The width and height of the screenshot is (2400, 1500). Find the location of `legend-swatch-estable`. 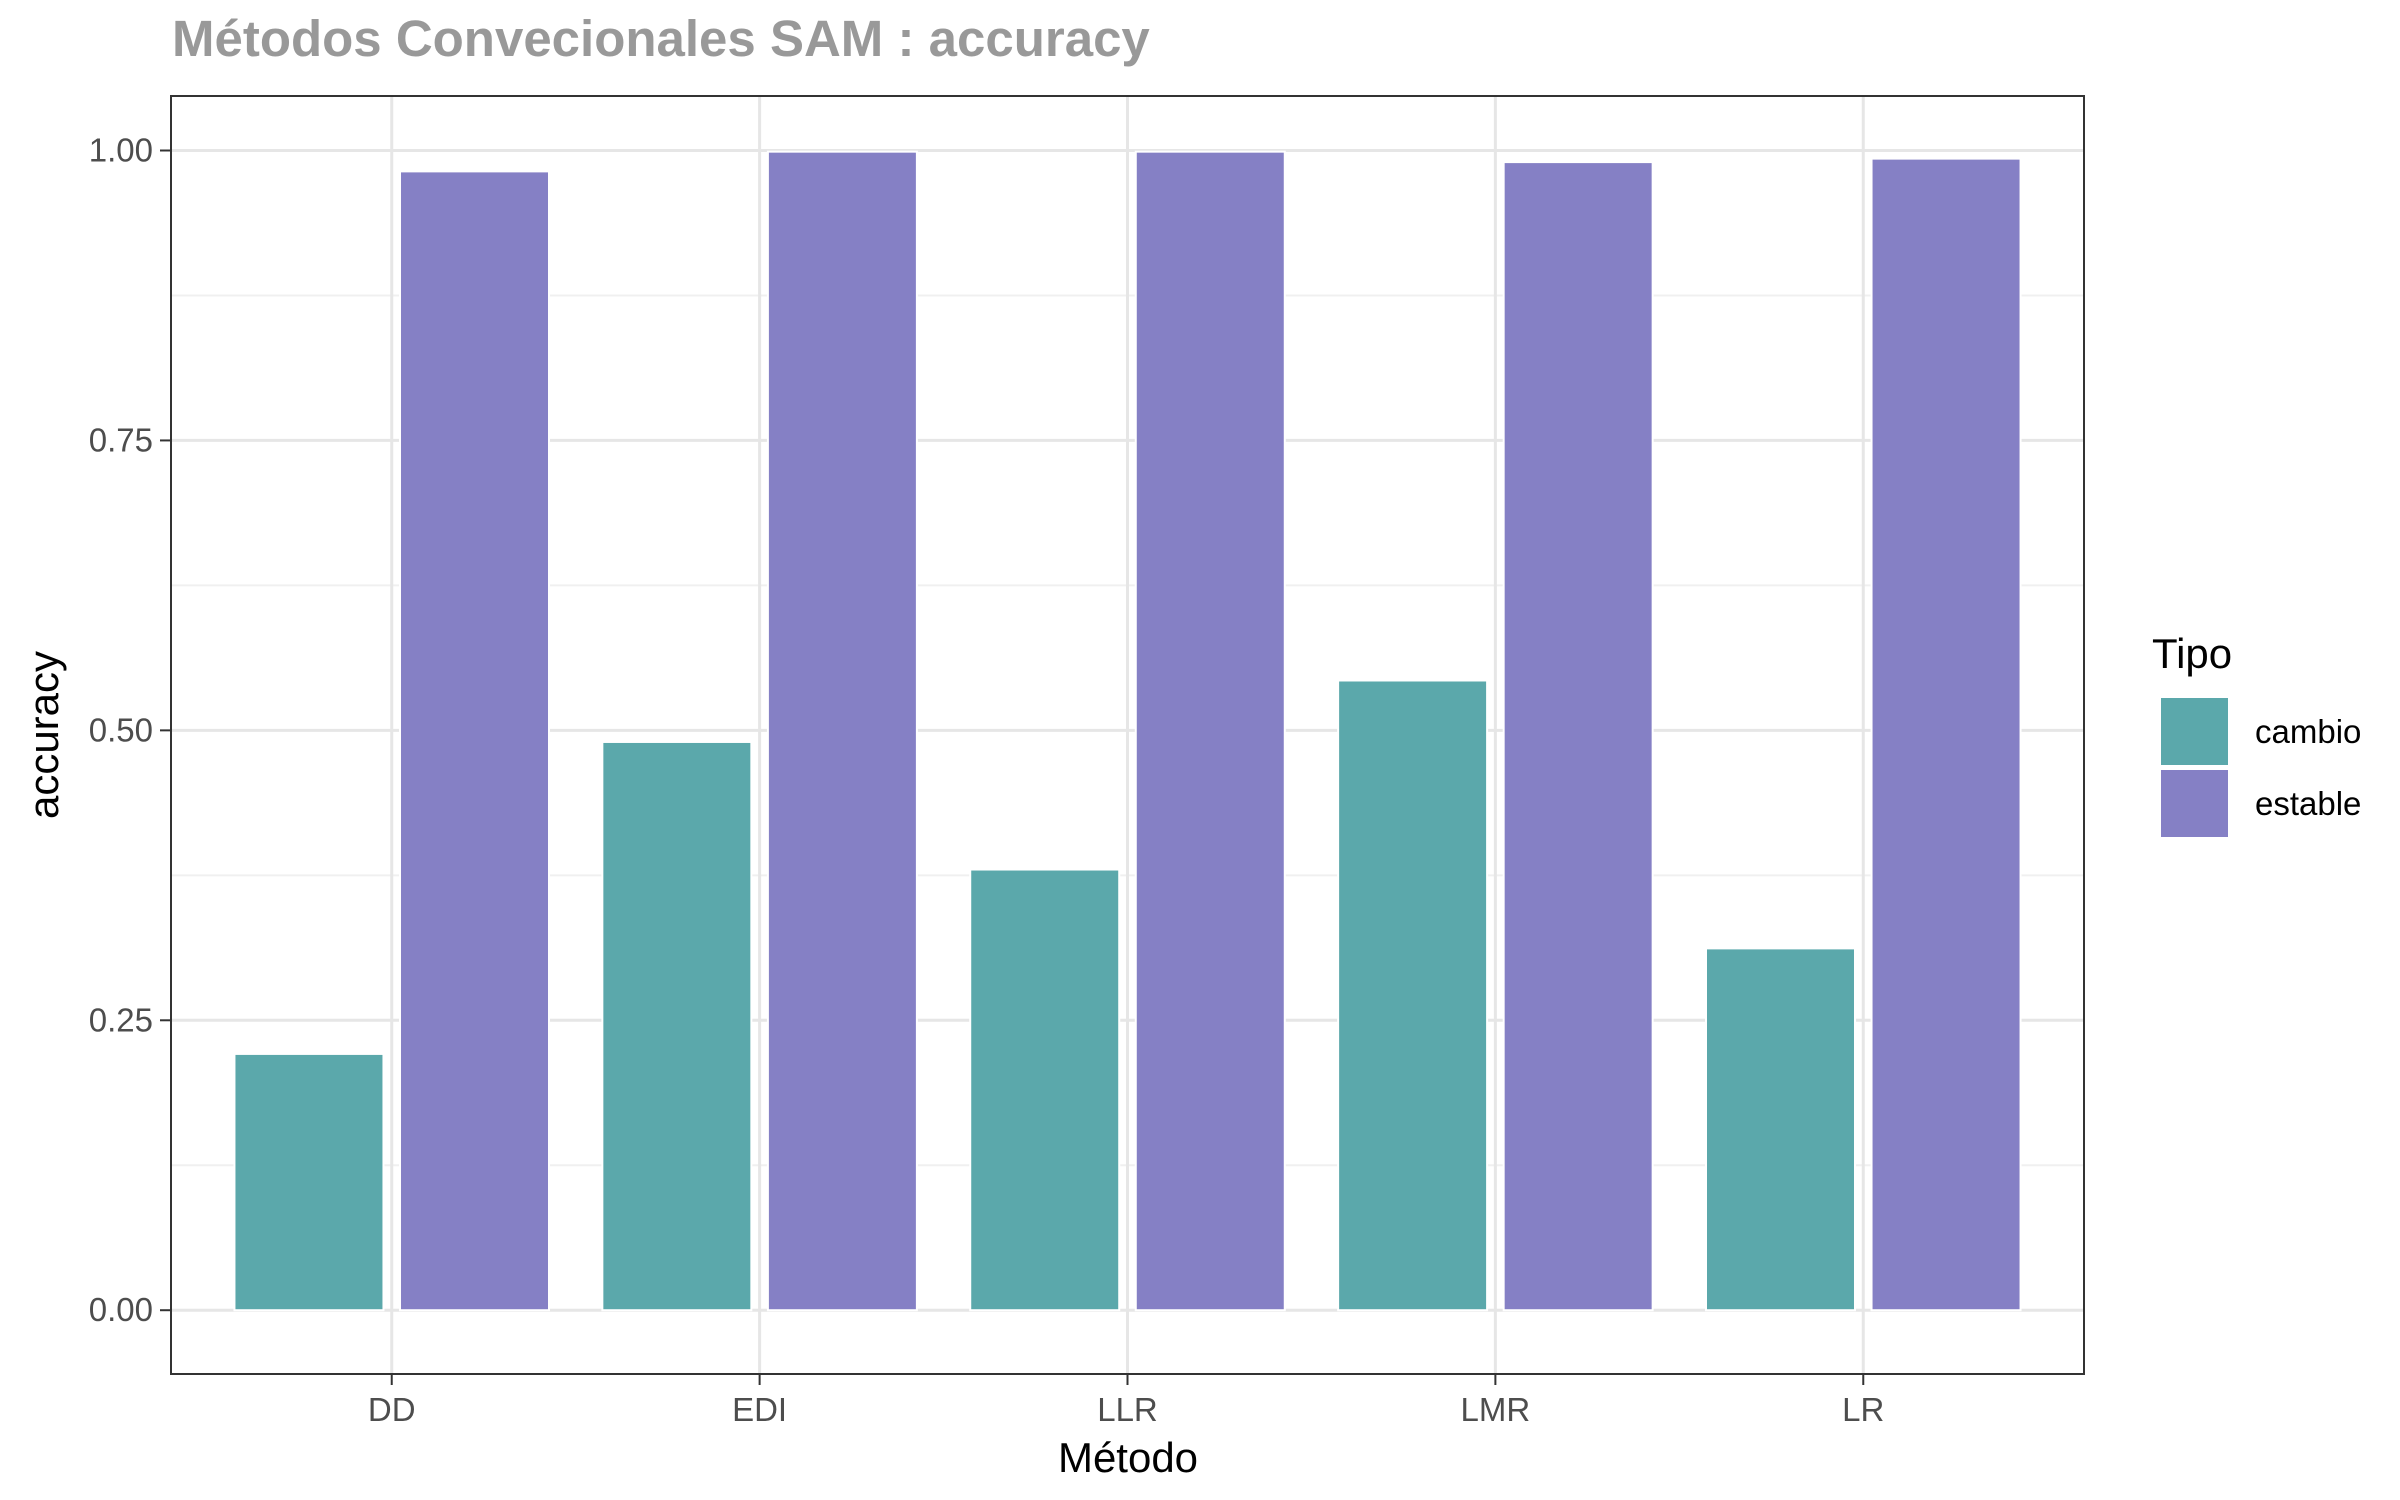

legend-swatch-estable is located at coordinates (2194, 803).